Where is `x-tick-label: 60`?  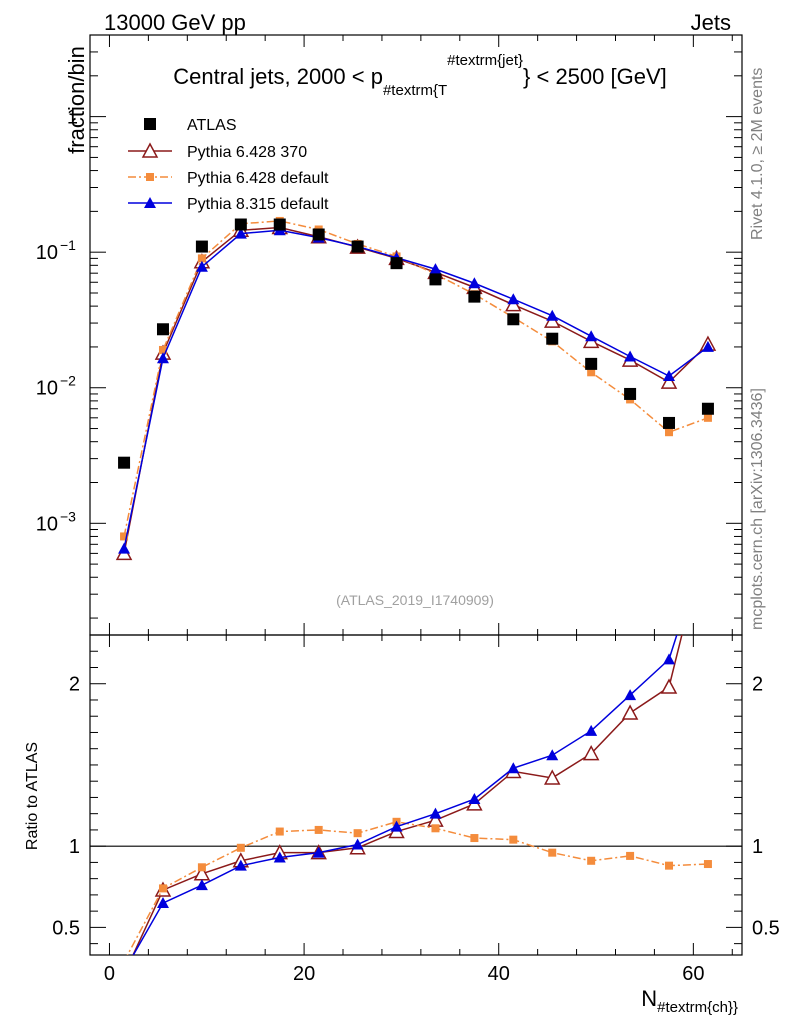 x-tick-label: 60 is located at coordinates (693, 974).